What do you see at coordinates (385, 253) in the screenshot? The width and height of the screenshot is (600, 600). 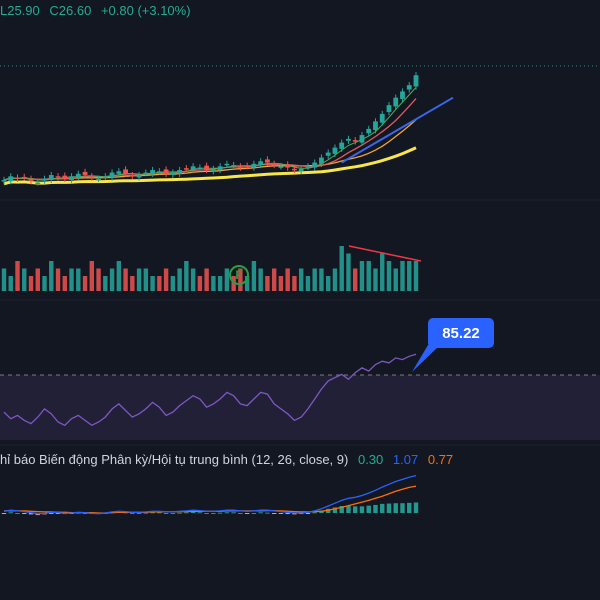 I see `volume-divergence-line` at bounding box center [385, 253].